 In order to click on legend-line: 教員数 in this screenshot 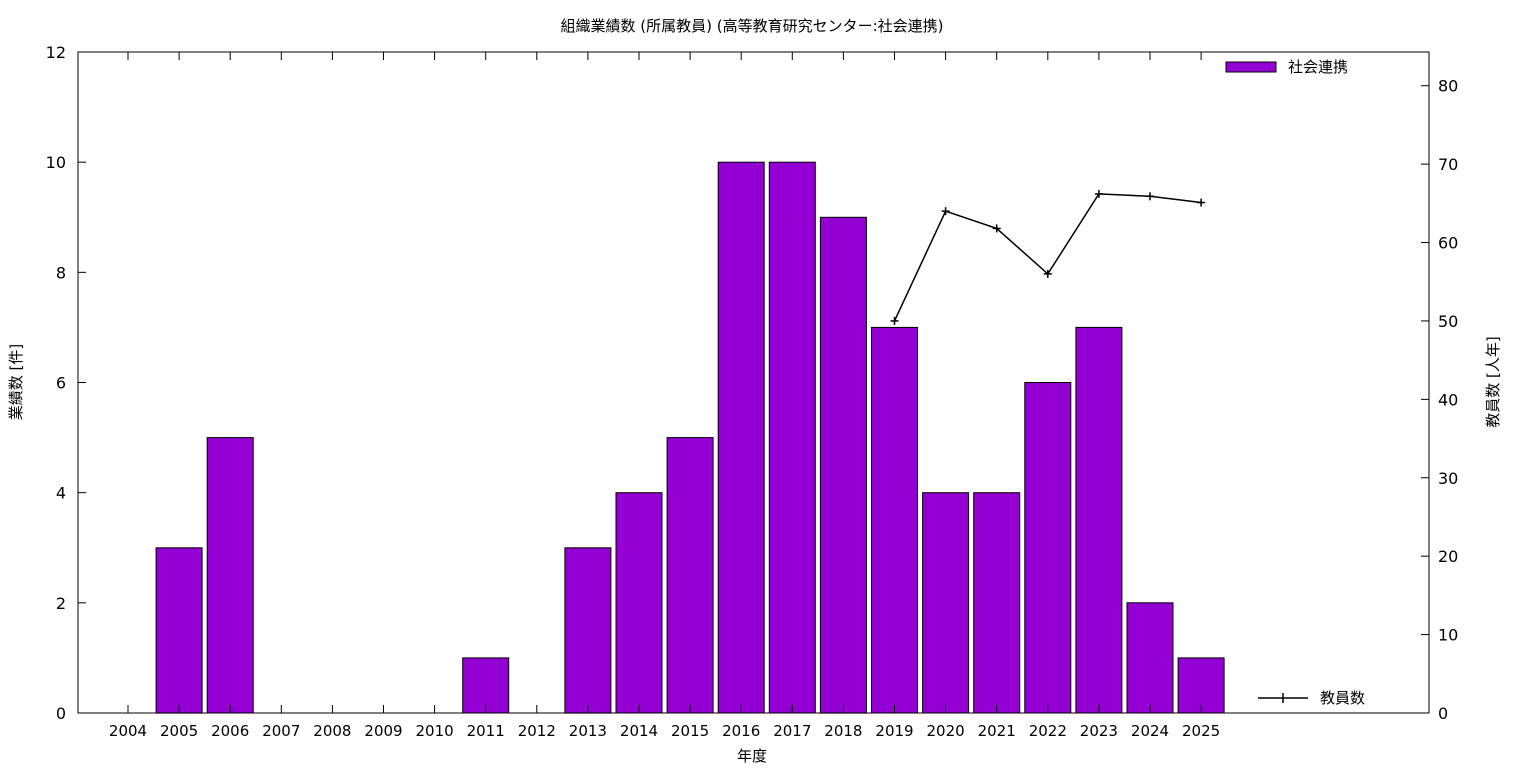, I will do `click(1311, 698)`.